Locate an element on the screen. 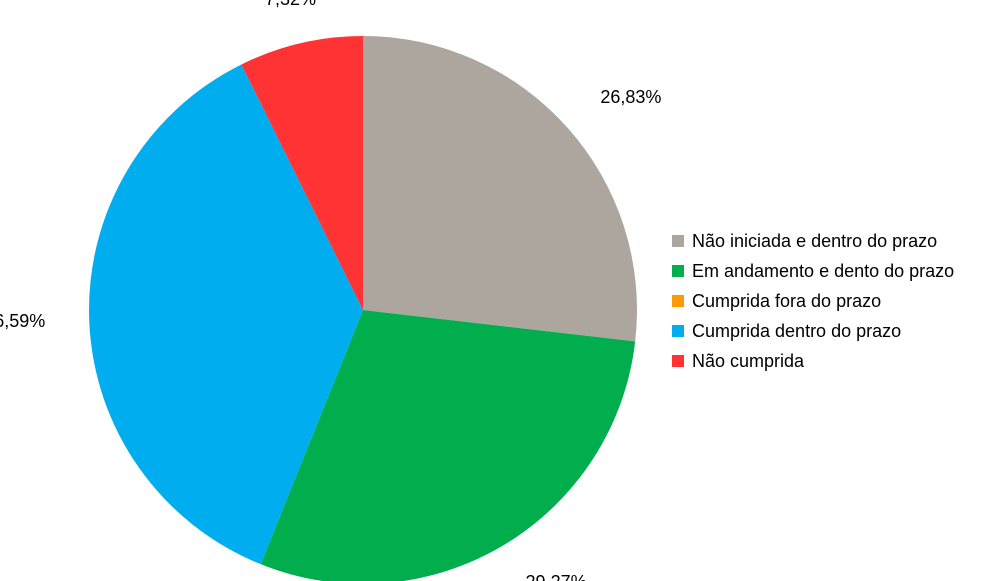 The height and width of the screenshot is (581, 996). slice-value-label: 26,83% is located at coordinates (630, 97).